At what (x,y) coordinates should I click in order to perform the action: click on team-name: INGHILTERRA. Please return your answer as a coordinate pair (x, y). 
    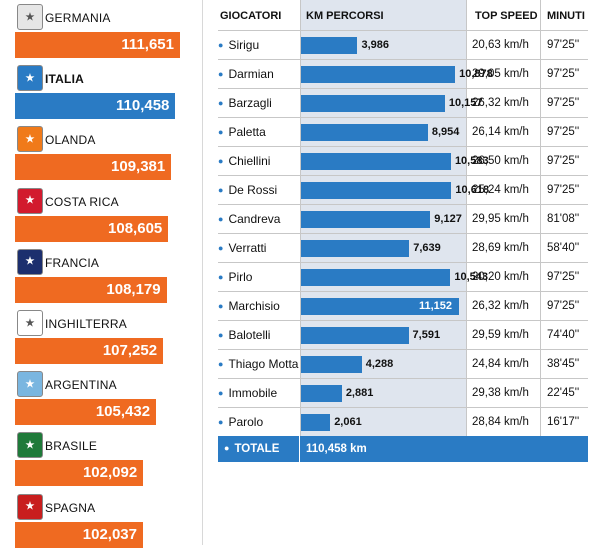
    Looking at the image, I should click on (86, 324).